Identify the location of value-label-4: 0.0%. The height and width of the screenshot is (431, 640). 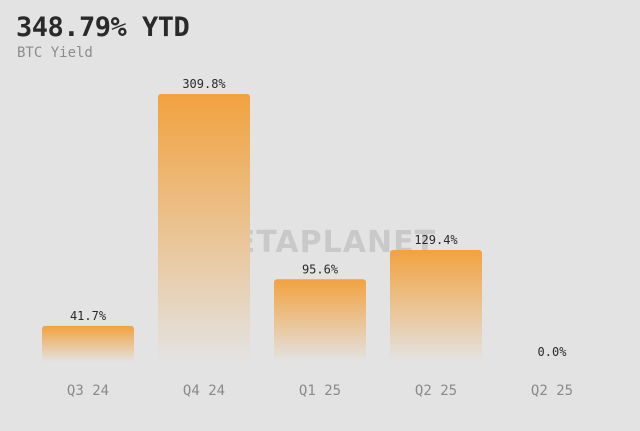
(553, 352).